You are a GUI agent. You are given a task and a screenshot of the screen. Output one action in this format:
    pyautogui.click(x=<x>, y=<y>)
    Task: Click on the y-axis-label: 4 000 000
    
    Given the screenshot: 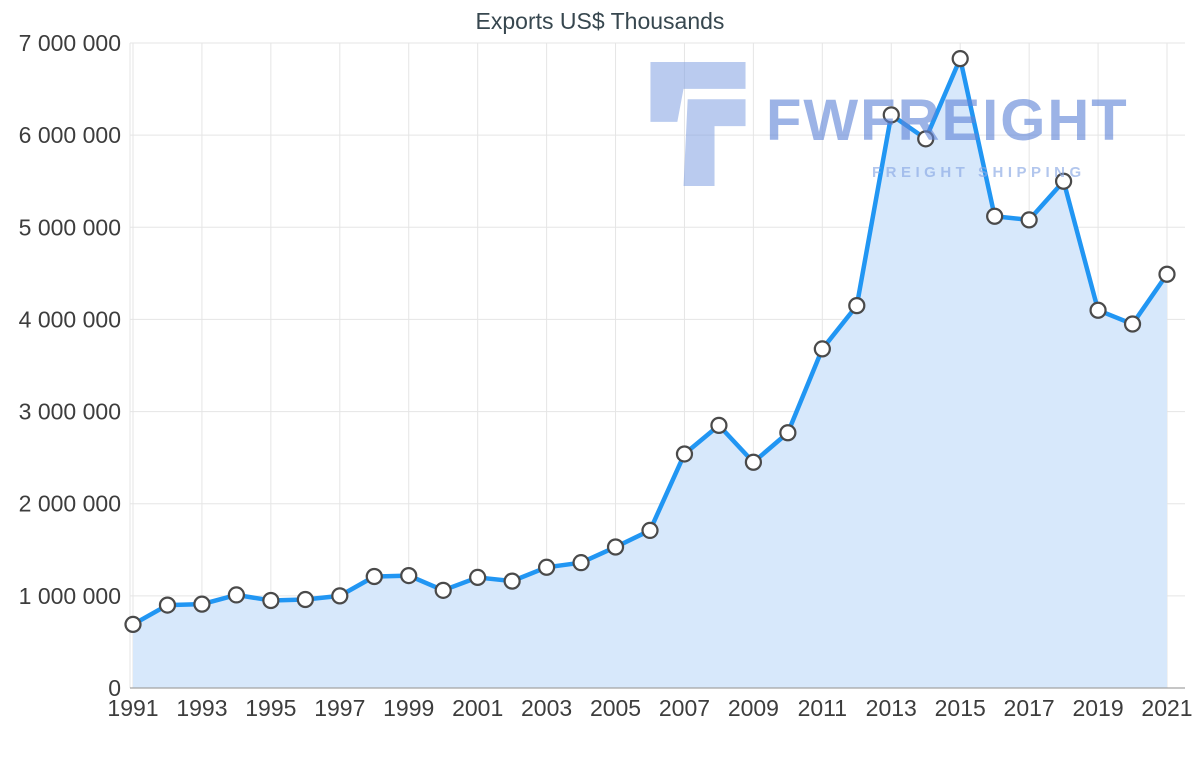 What is the action you would take?
    pyautogui.click(x=70, y=319)
    